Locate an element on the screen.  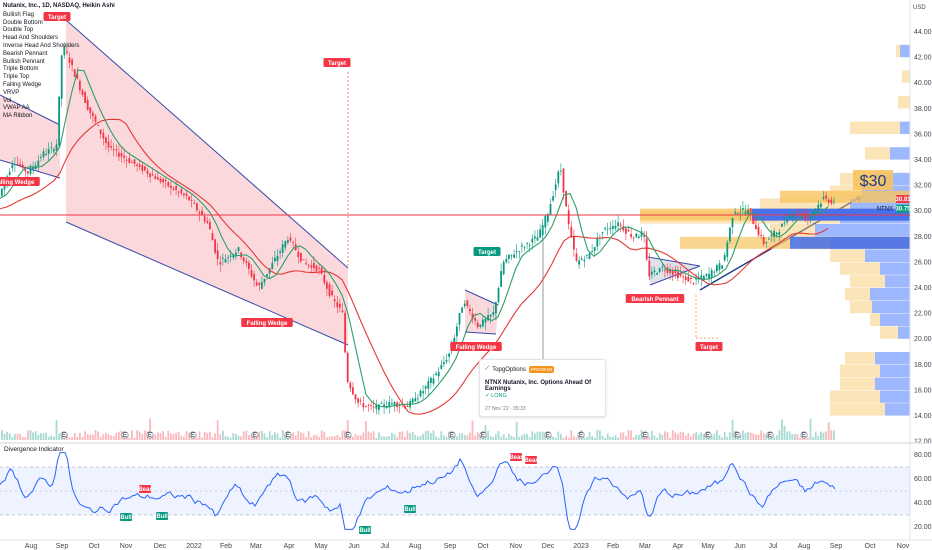
legend-item: Inverse Head And Shoulders is located at coordinates (41, 45).